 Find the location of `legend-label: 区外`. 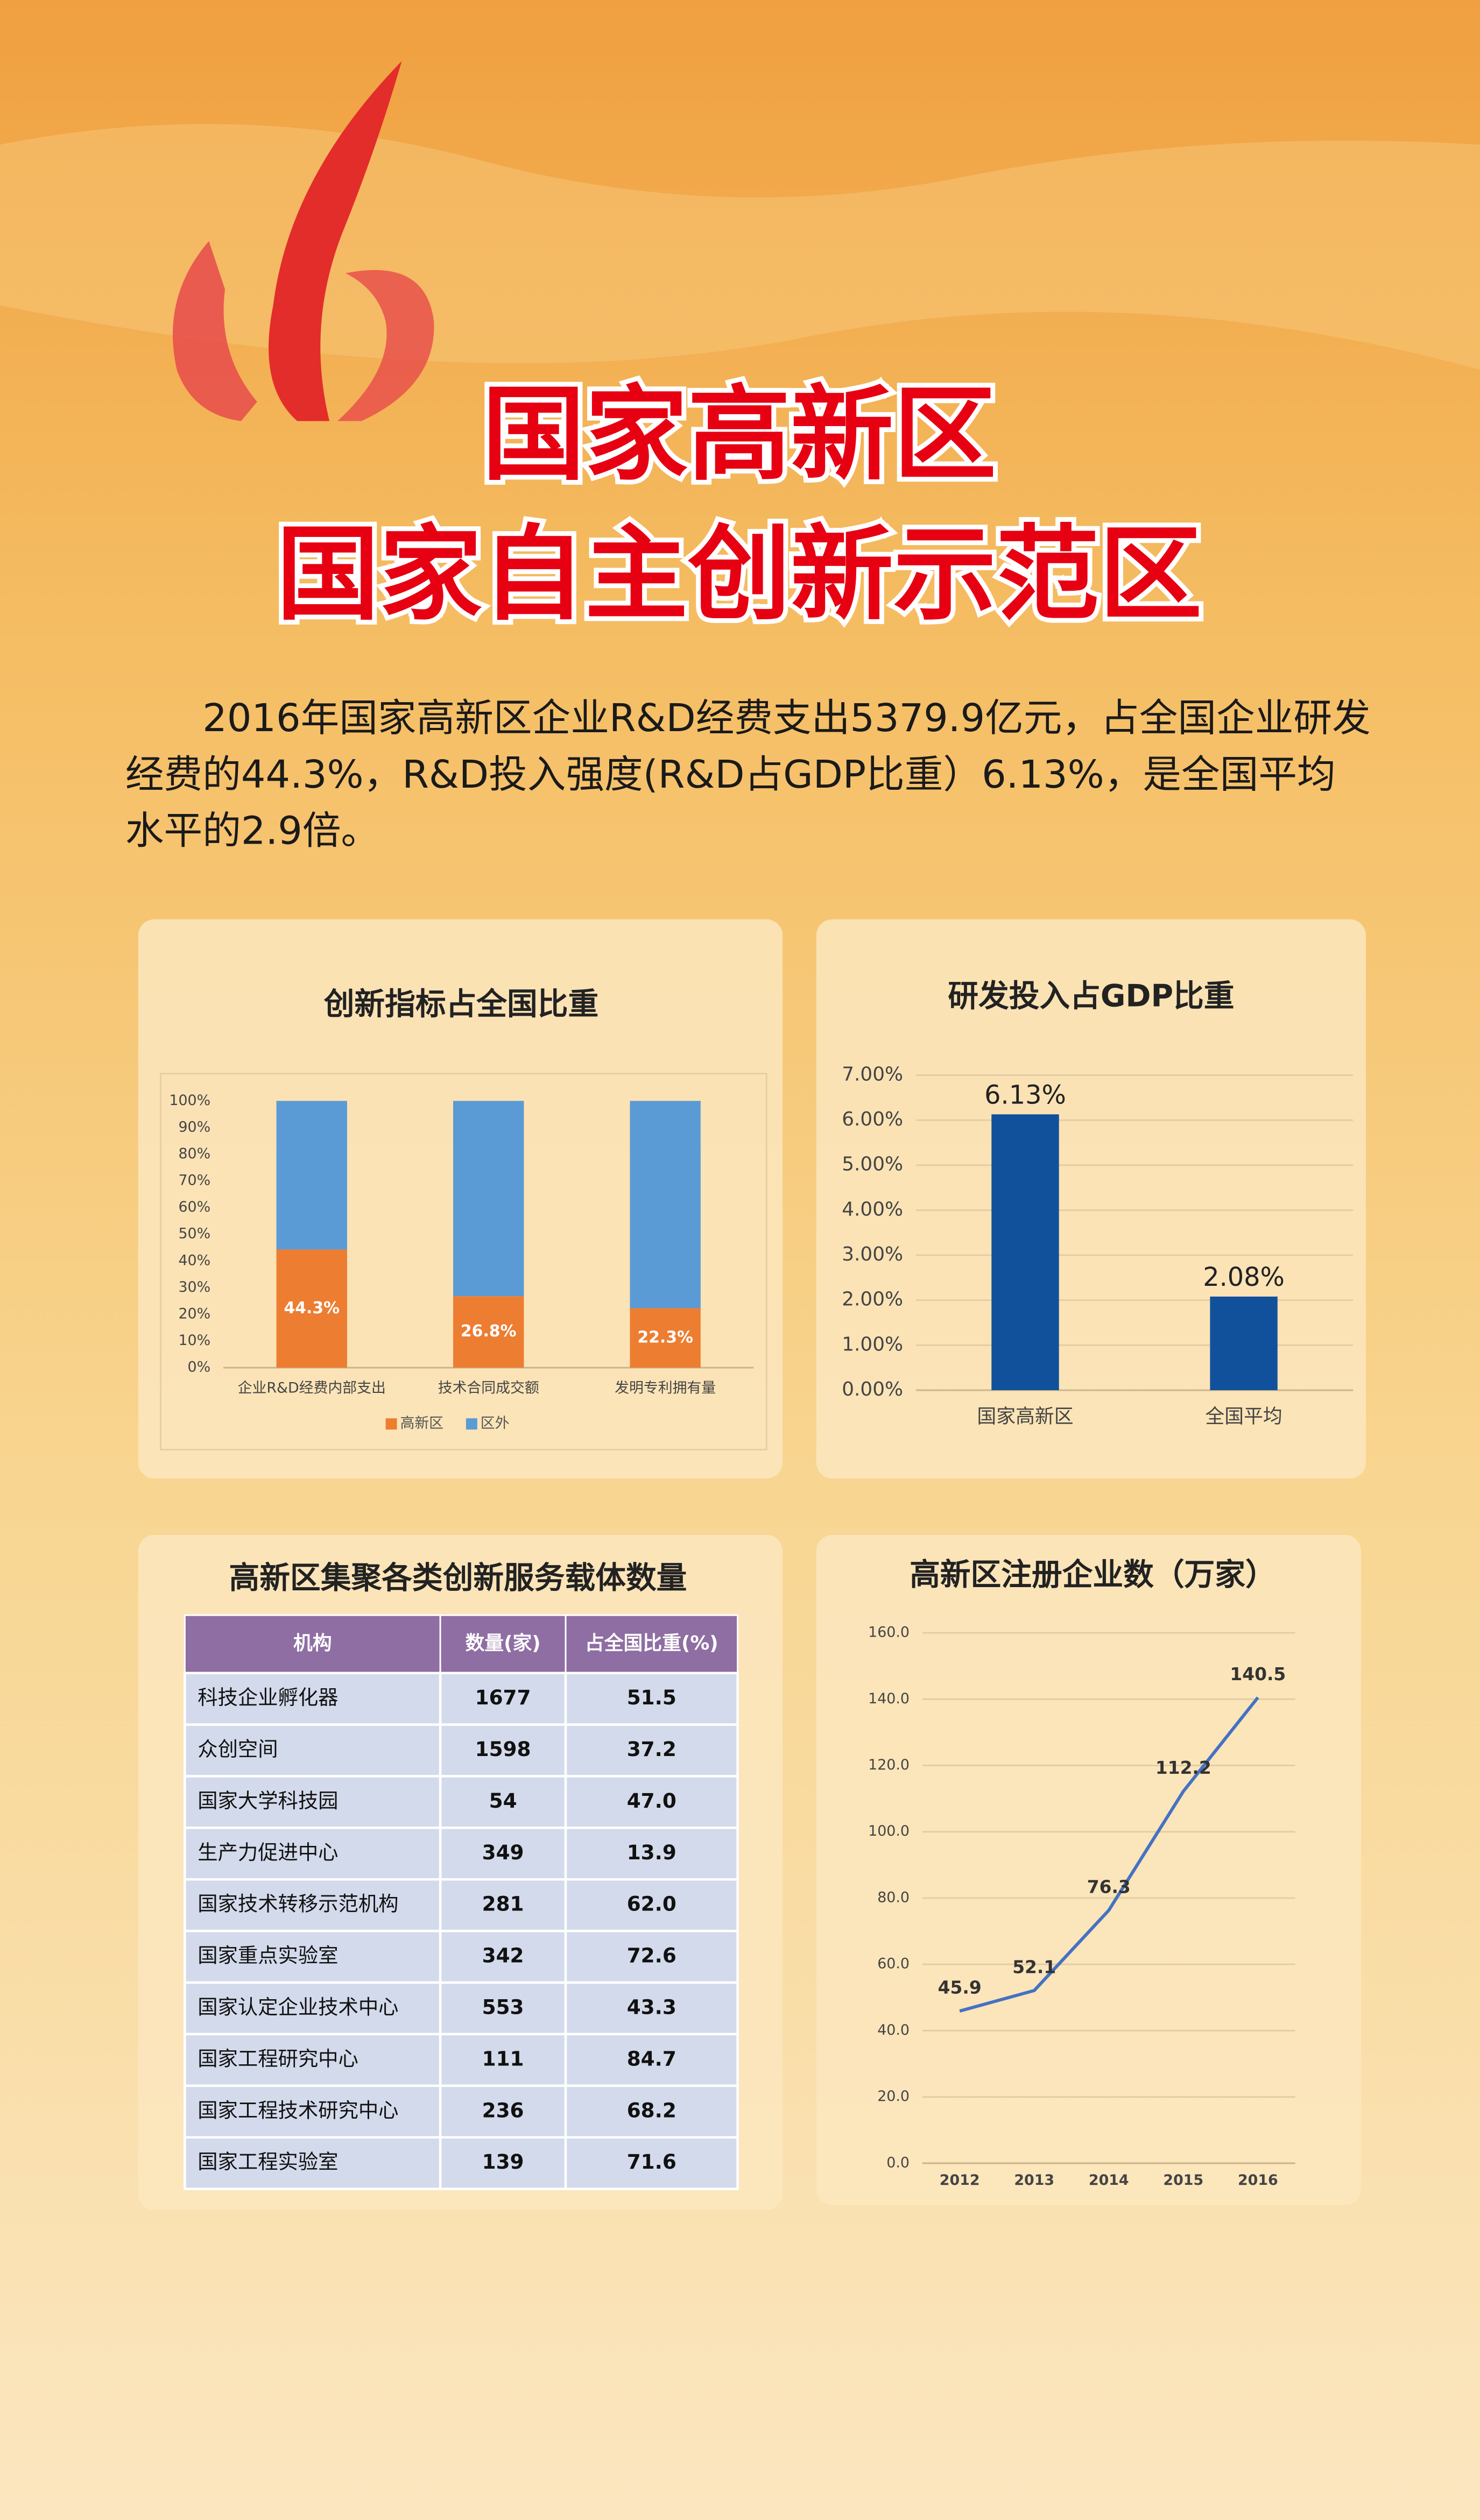

legend-label: 区外 is located at coordinates (496, 1424).